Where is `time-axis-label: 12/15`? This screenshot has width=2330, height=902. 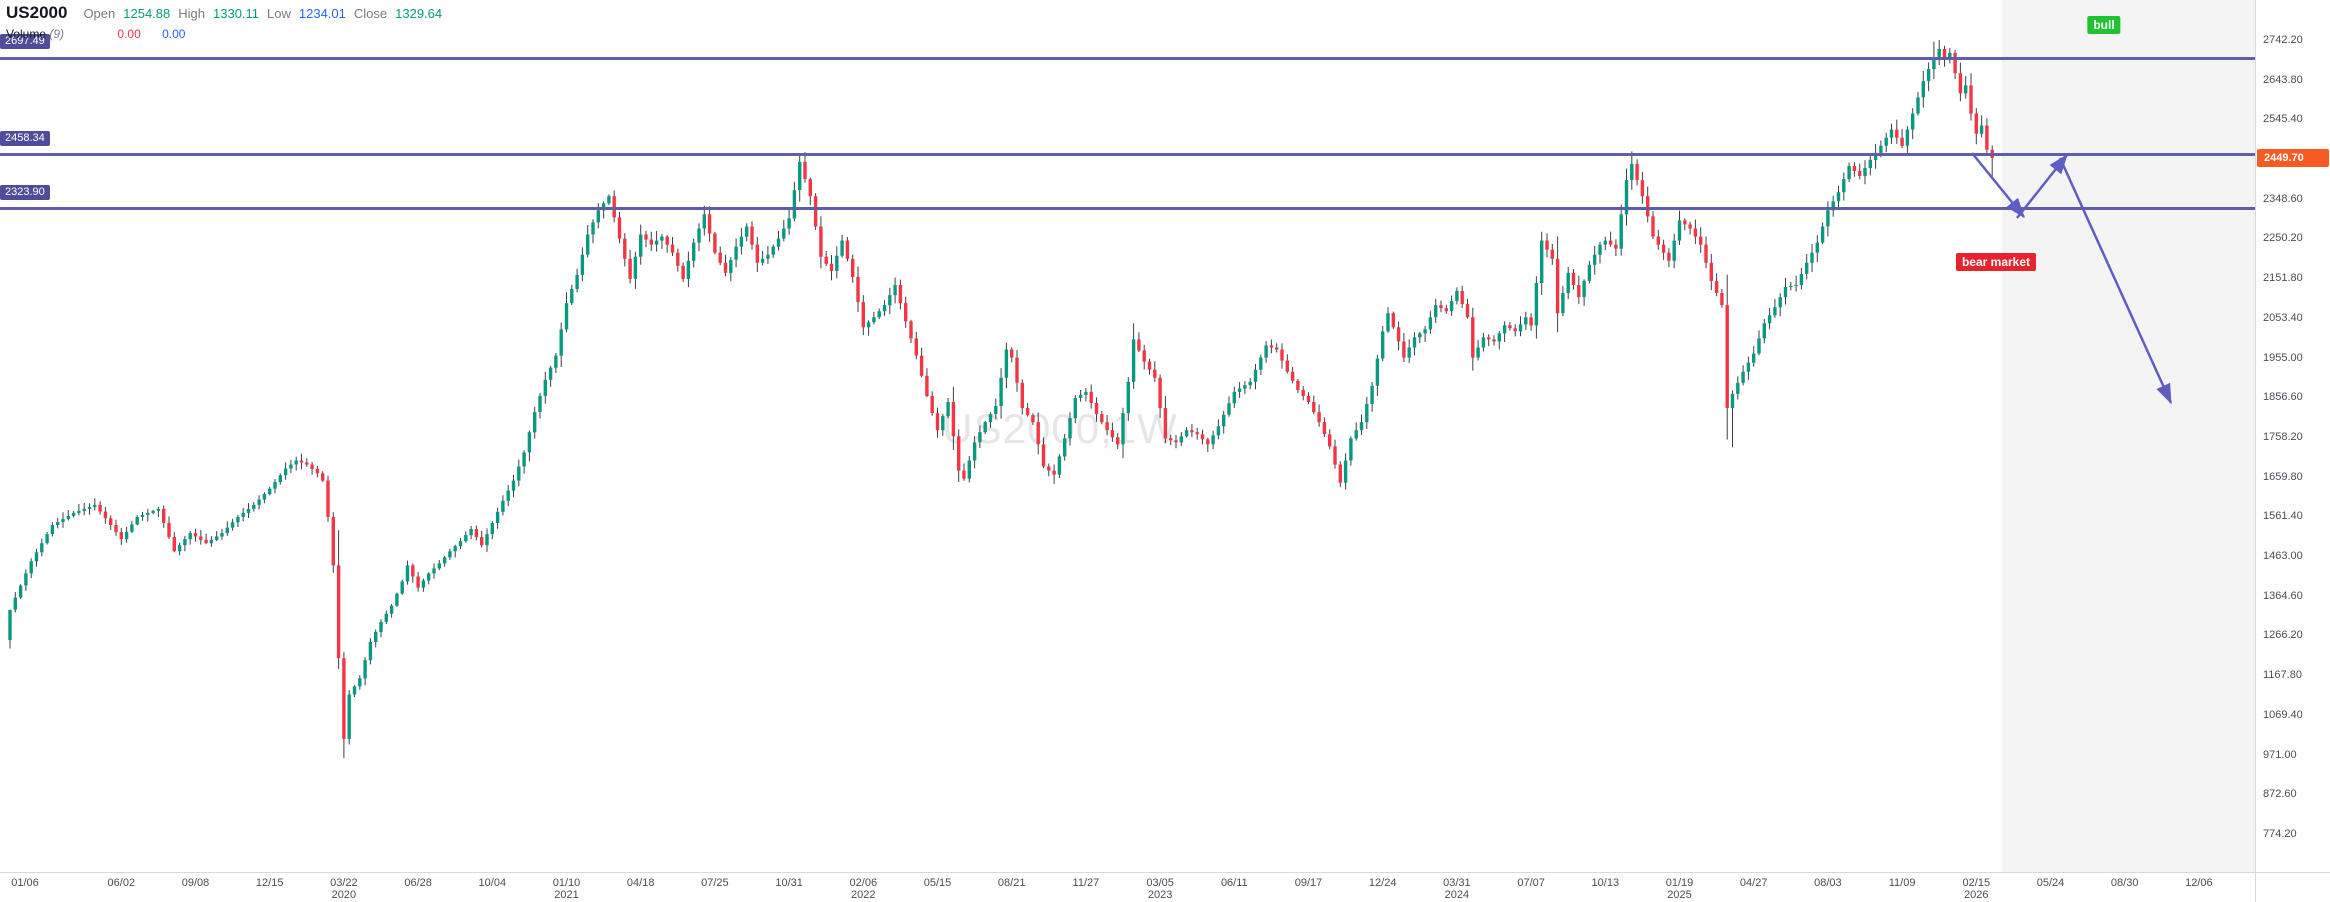
time-axis-label: 12/15 is located at coordinates (269, 883).